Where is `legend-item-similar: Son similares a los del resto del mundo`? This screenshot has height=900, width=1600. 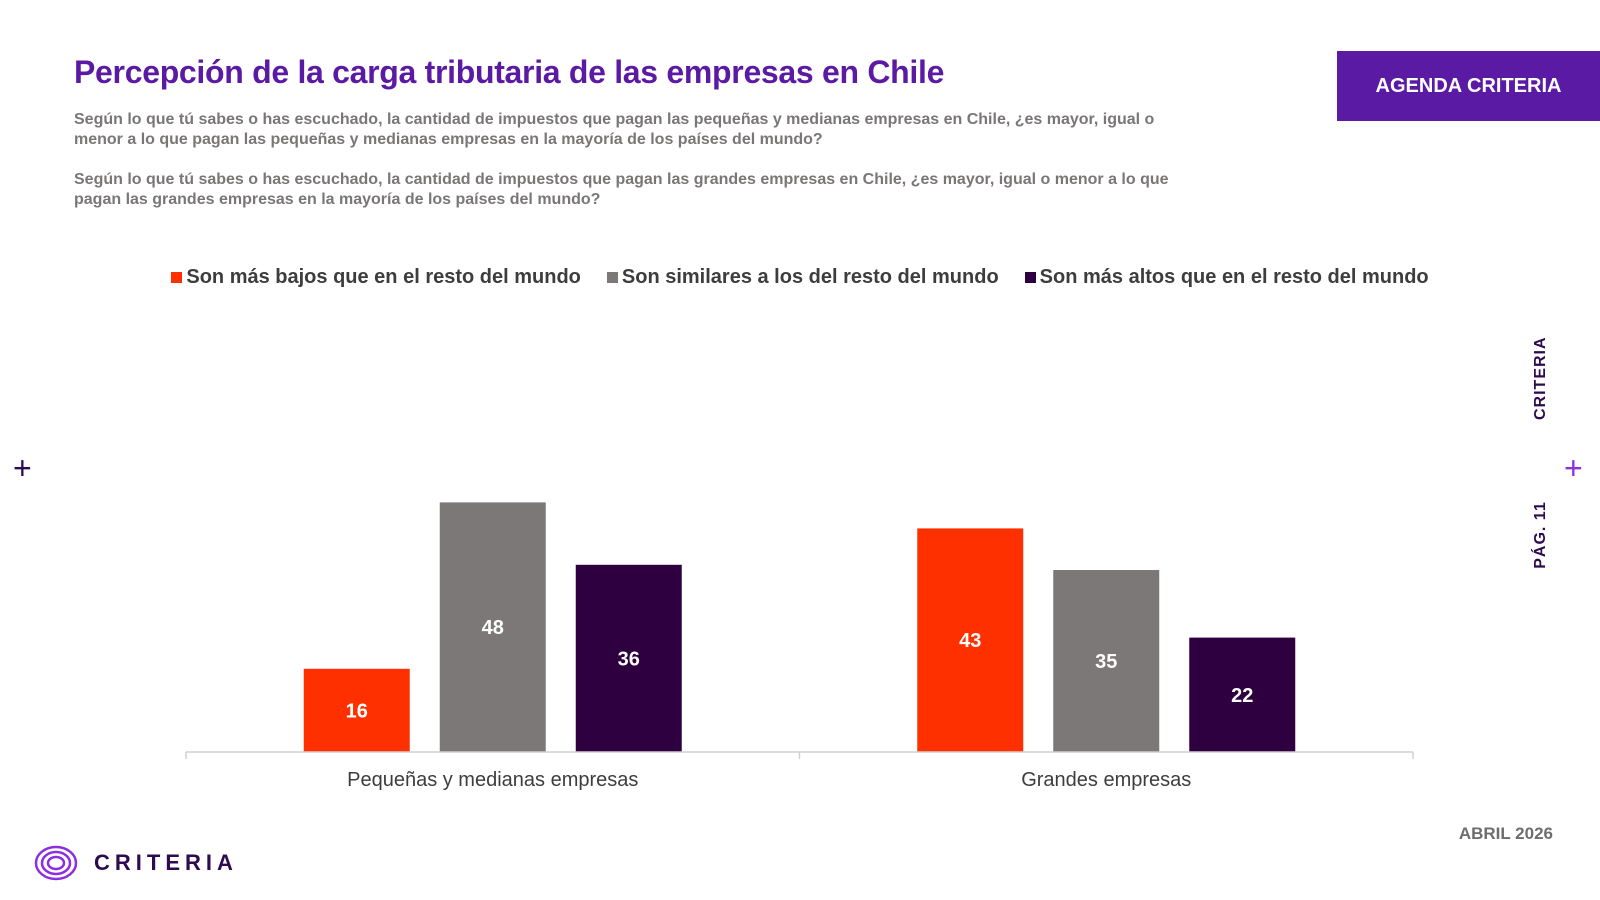 legend-item-similar: Son similares a los del resto del mundo is located at coordinates (802, 277).